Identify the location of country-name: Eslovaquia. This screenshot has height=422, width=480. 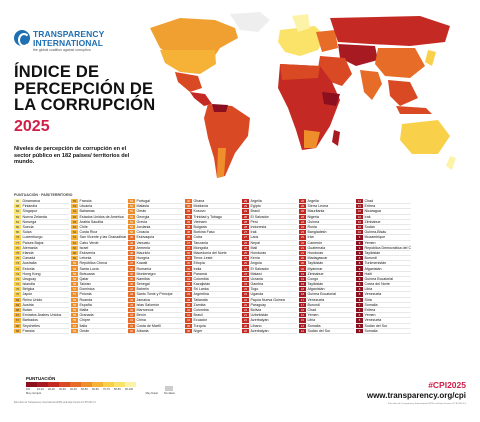
(145, 237).